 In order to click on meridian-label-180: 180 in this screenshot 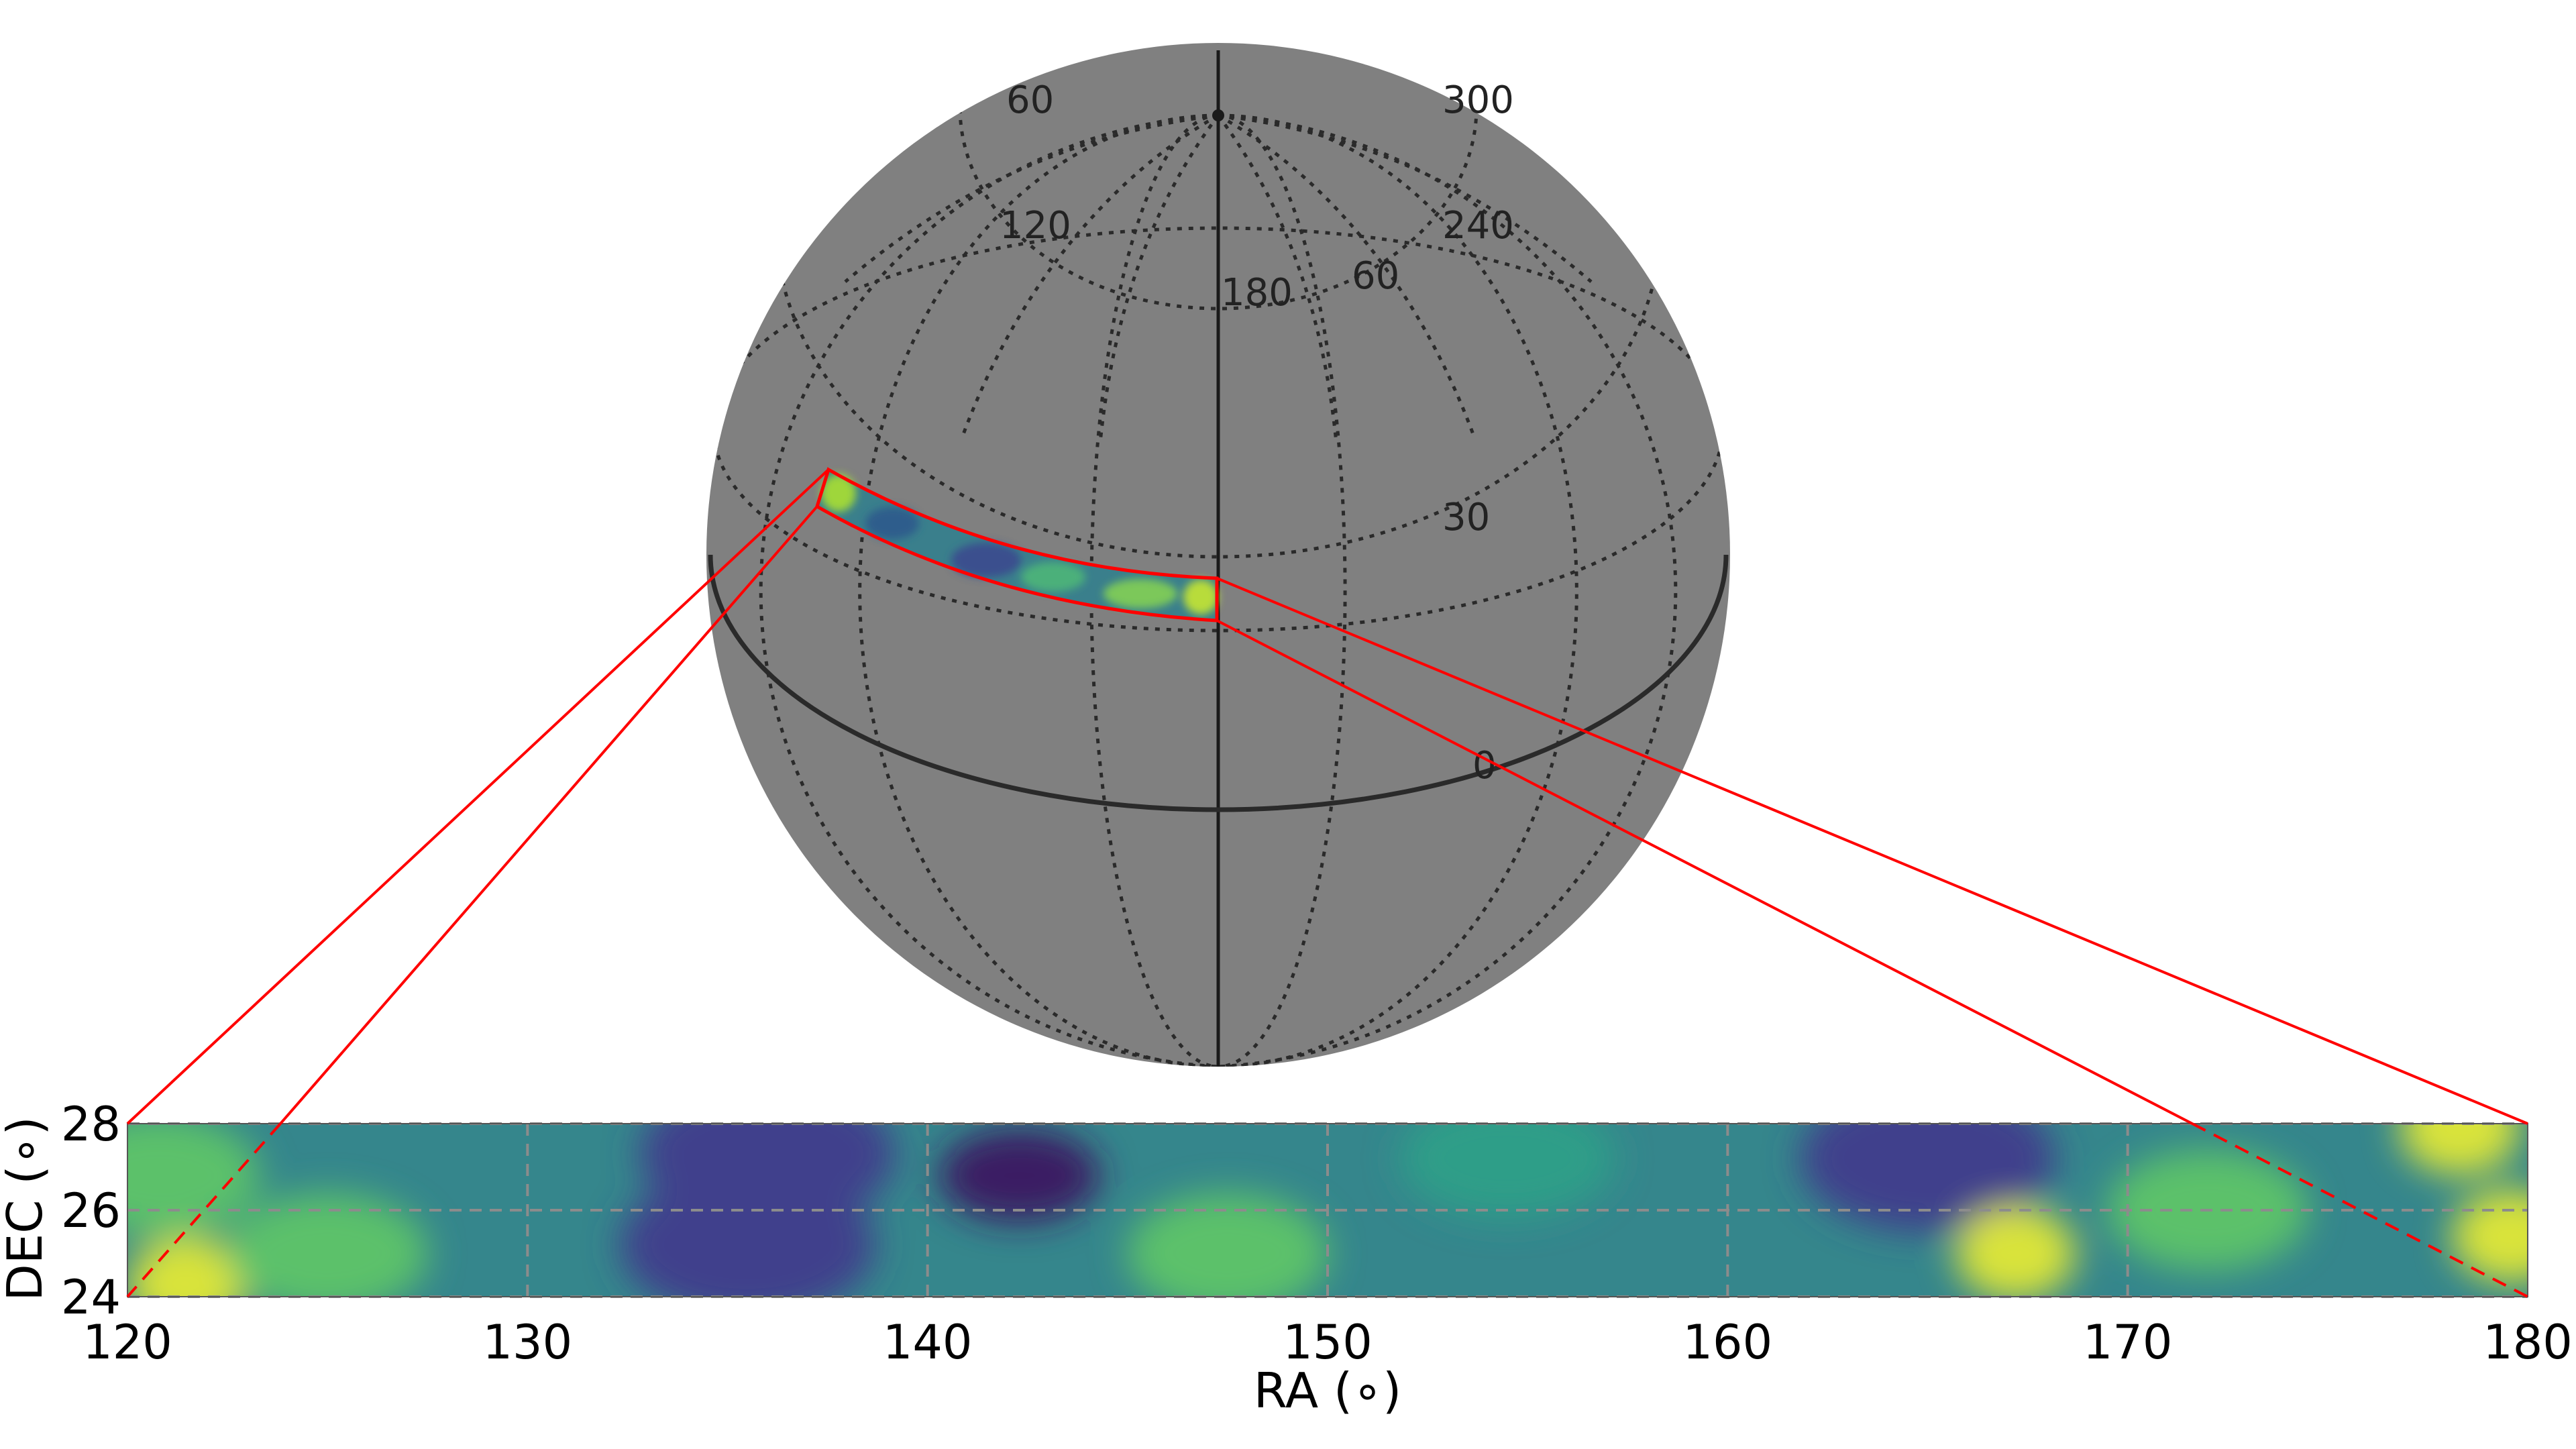, I will do `click(1257, 293)`.